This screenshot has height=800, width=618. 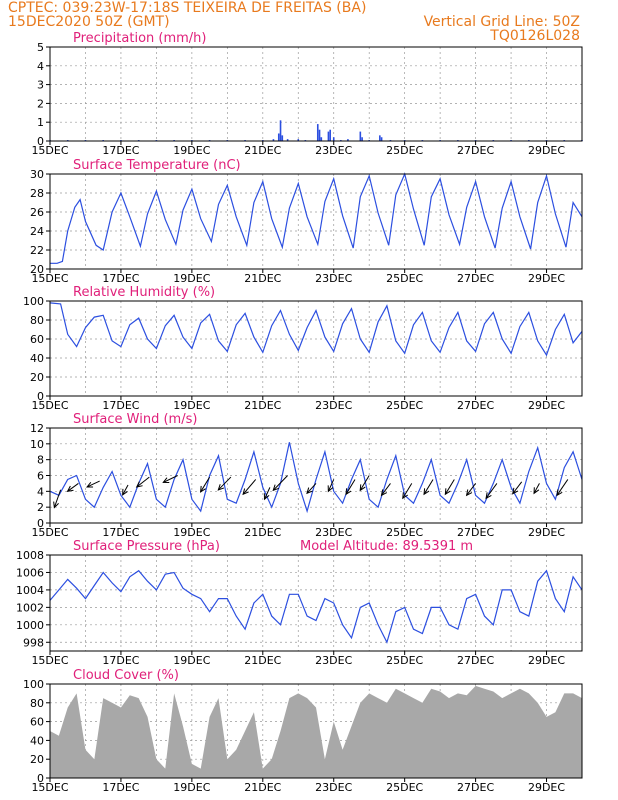 I want to click on pressure-line, so click(x=316, y=606).